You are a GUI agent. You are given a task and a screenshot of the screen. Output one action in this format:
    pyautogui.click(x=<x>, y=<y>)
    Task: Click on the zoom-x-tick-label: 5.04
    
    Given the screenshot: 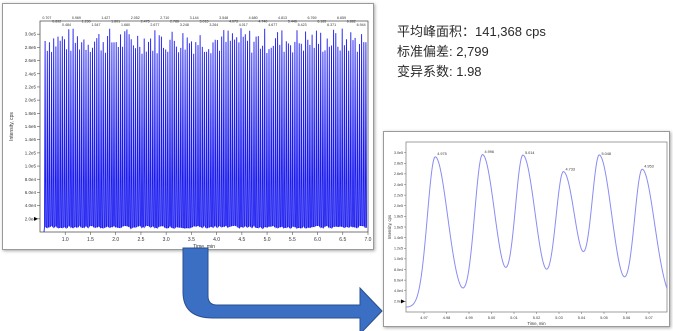 What is the action you would take?
    pyautogui.click(x=581, y=318)
    